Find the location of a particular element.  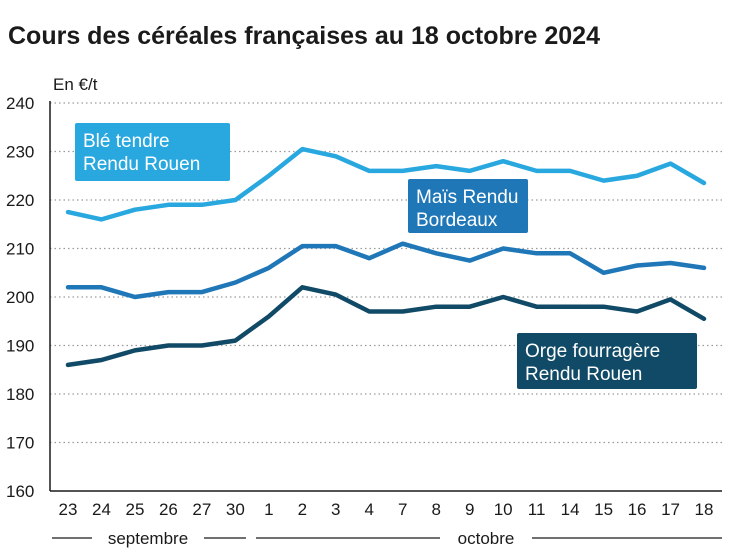

x-tick-label-18: 18 is located at coordinates (704, 509).